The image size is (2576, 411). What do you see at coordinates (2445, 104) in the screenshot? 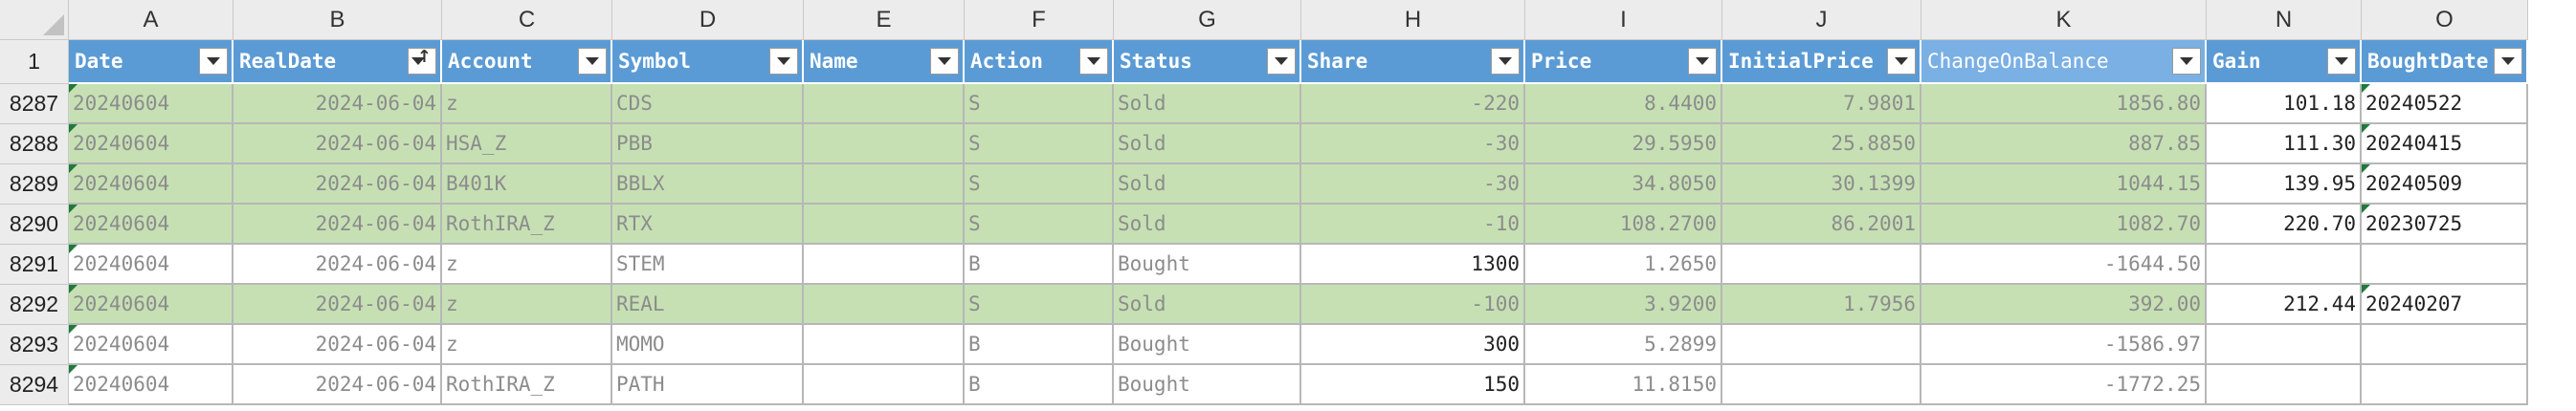
I see `cell-boughtdate: 20240522` at bounding box center [2445, 104].